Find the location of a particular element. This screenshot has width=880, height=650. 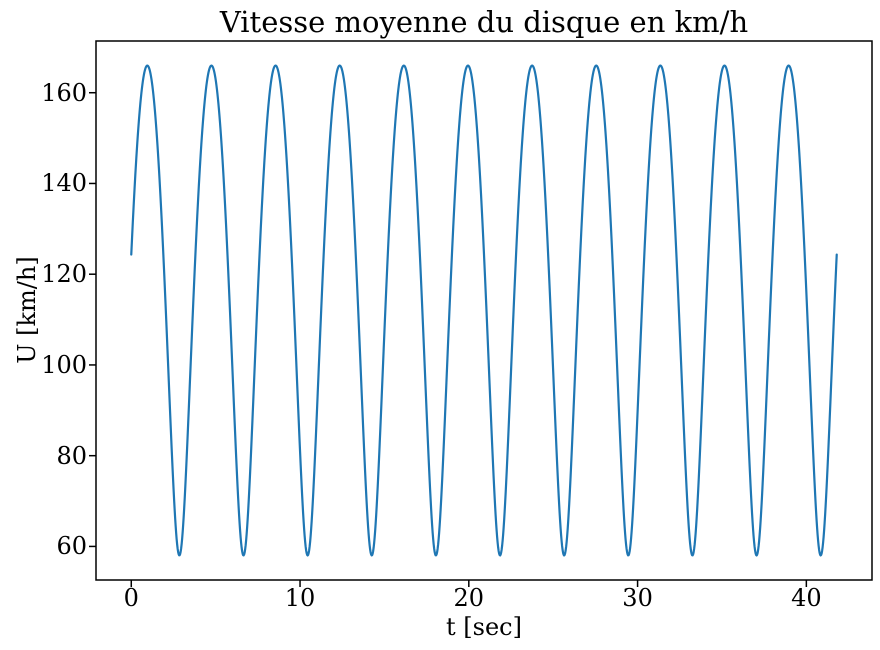

x-axis-label: t [sec] is located at coordinates (484, 627).